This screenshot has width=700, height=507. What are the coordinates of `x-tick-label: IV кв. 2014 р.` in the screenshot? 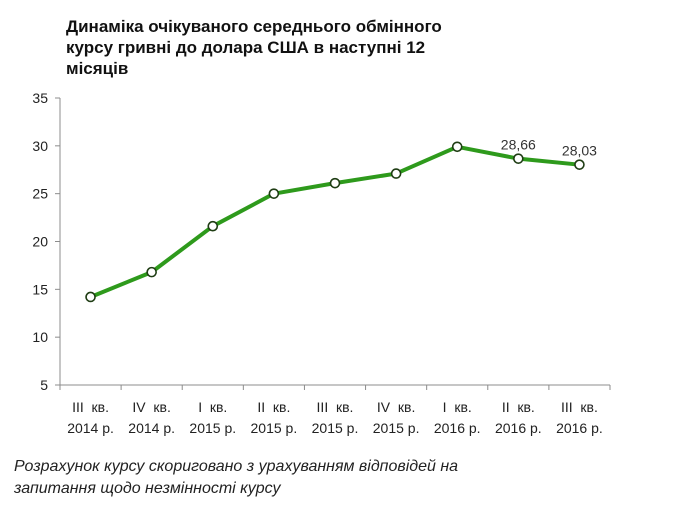 It's located at (151, 417).